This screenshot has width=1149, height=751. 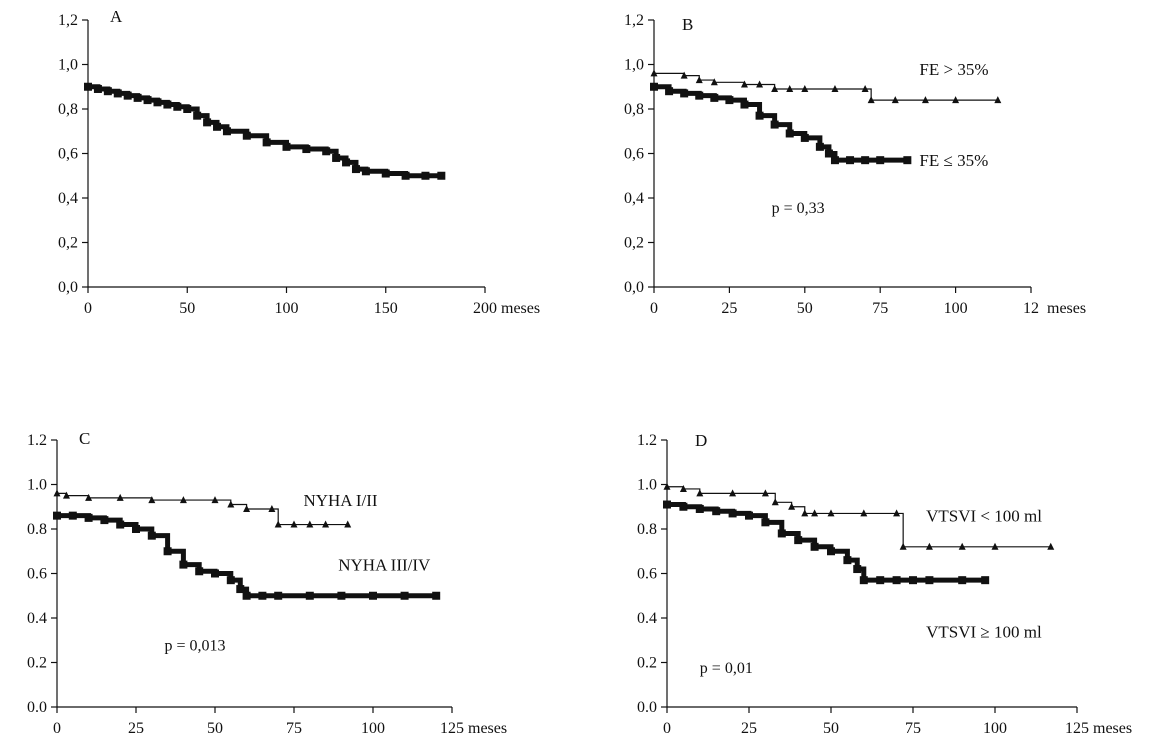 I want to click on y-tick-label: 0.4, so click(x=647, y=618).